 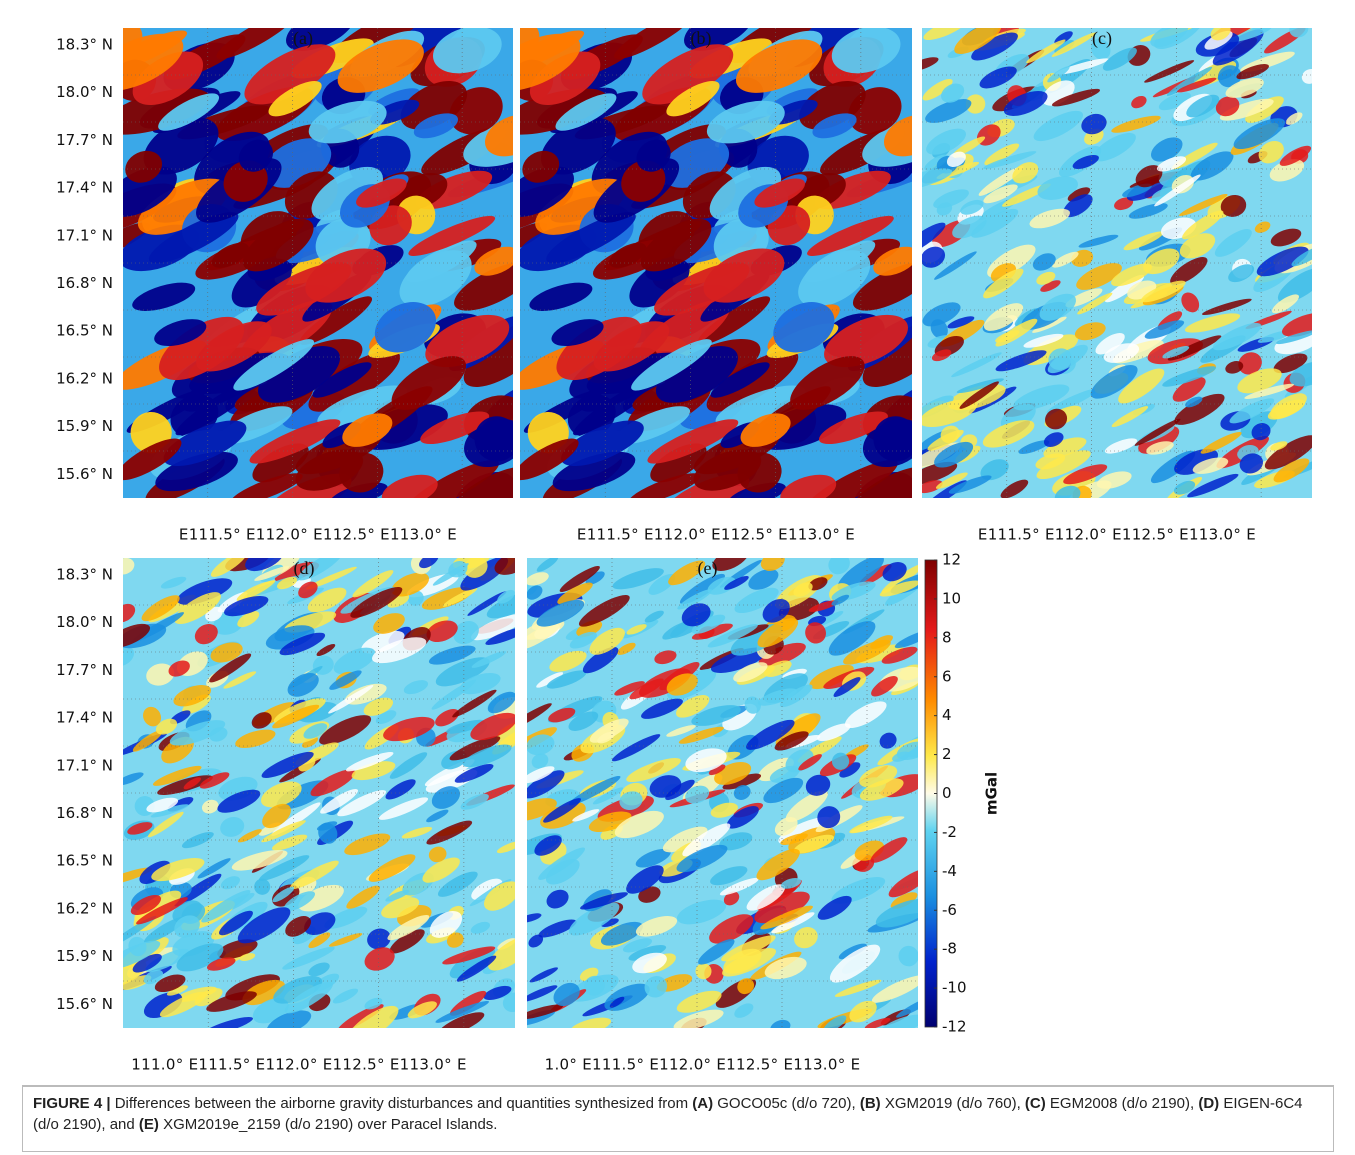 I want to click on caption-segment: (E), so click(x=148, y=1124).